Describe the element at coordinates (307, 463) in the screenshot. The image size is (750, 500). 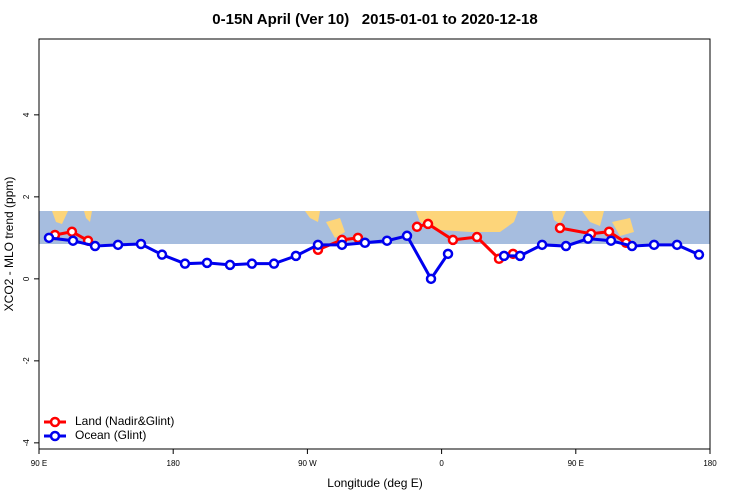
I see `x-tick-label: 90 W` at that location.